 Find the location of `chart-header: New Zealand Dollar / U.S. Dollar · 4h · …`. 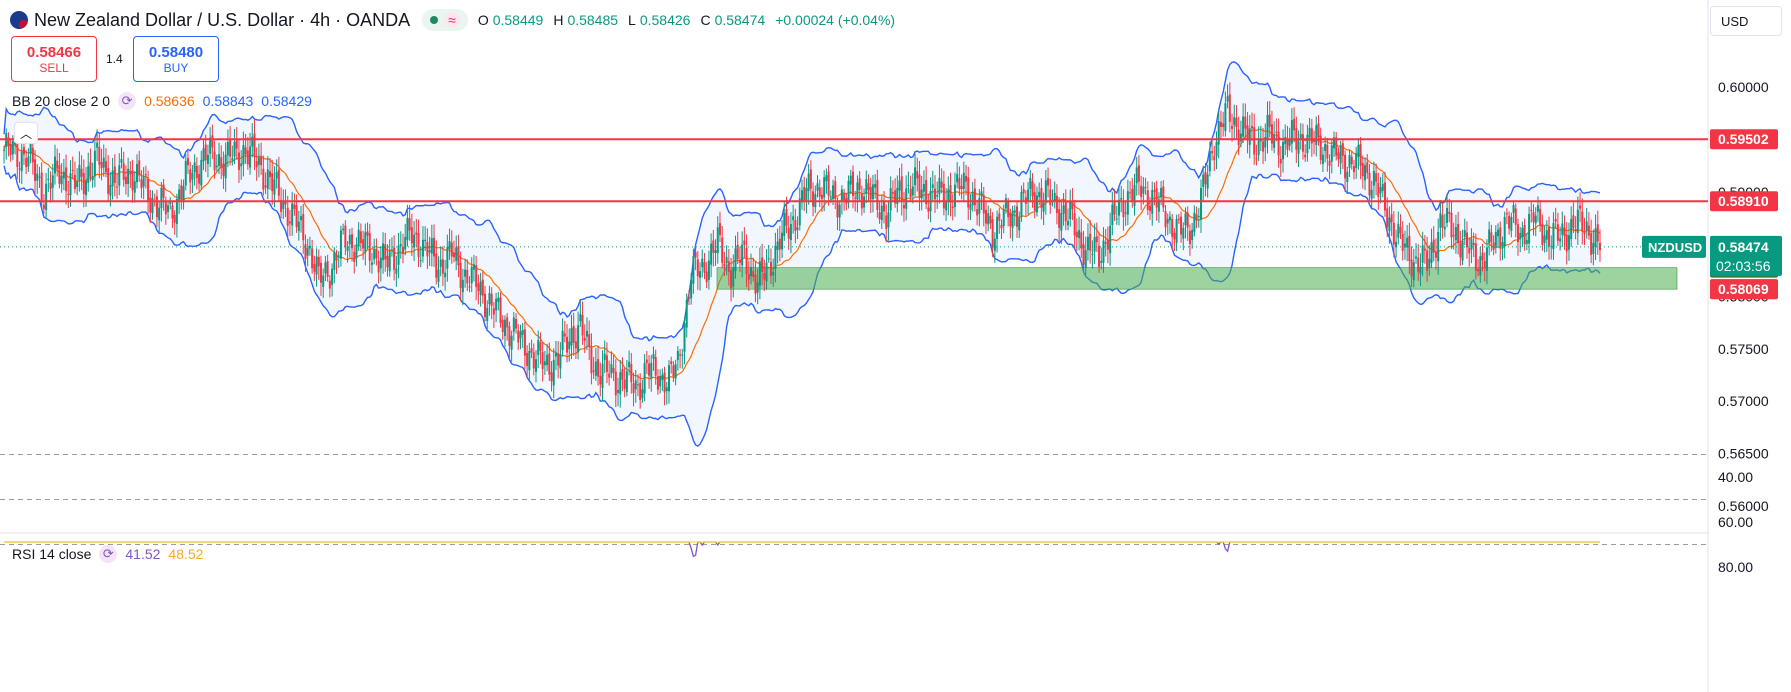

chart-header: New Zealand Dollar / U.S. Dollar · 4h · … is located at coordinates (452, 20).